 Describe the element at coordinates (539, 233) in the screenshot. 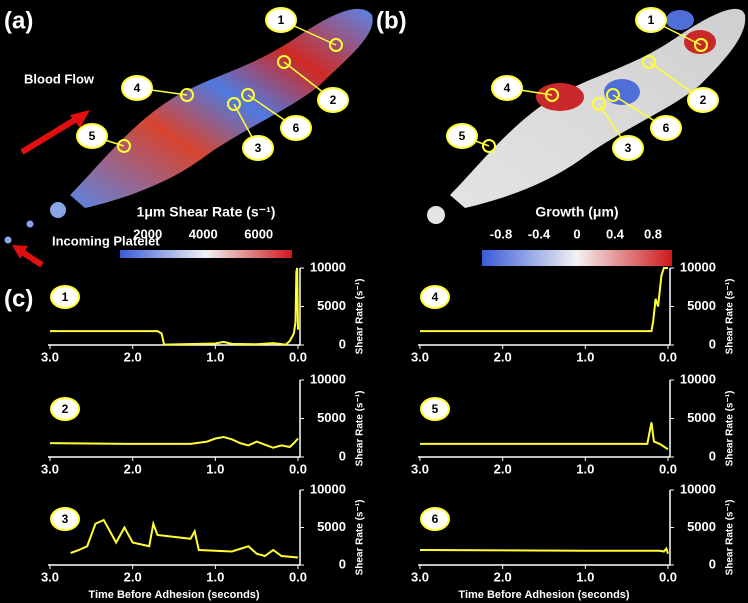

I see `colorbar-tick-label: -0.4` at that location.